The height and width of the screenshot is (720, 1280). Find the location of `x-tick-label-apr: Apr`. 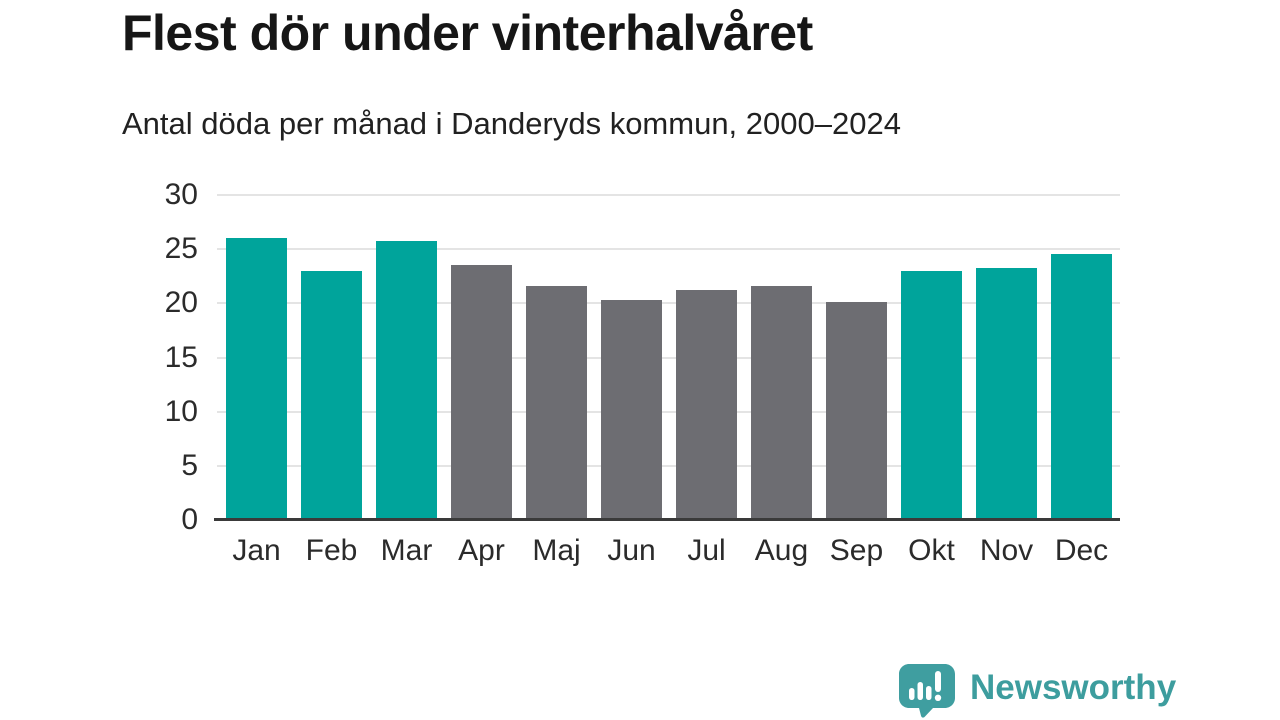

x-tick-label-apr: Apr is located at coordinates (481, 550).